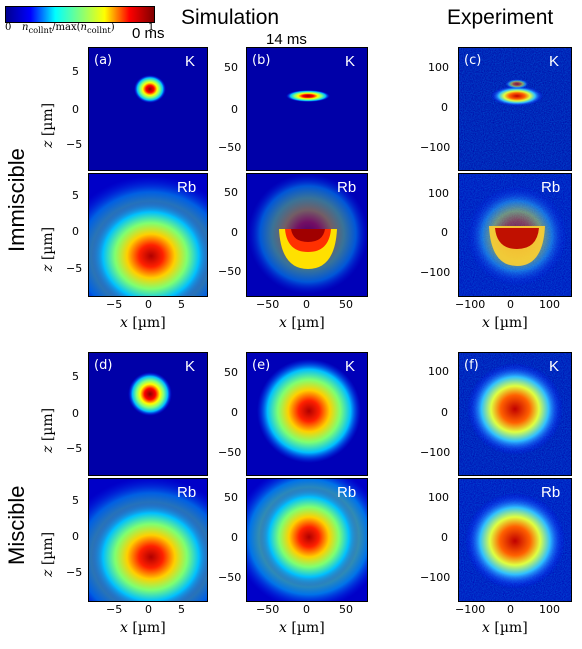  What do you see at coordinates (148, 109) in the screenshot?
I see `panel-a-k-sim-0ms: (a) K` at bounding box center [148, 109].